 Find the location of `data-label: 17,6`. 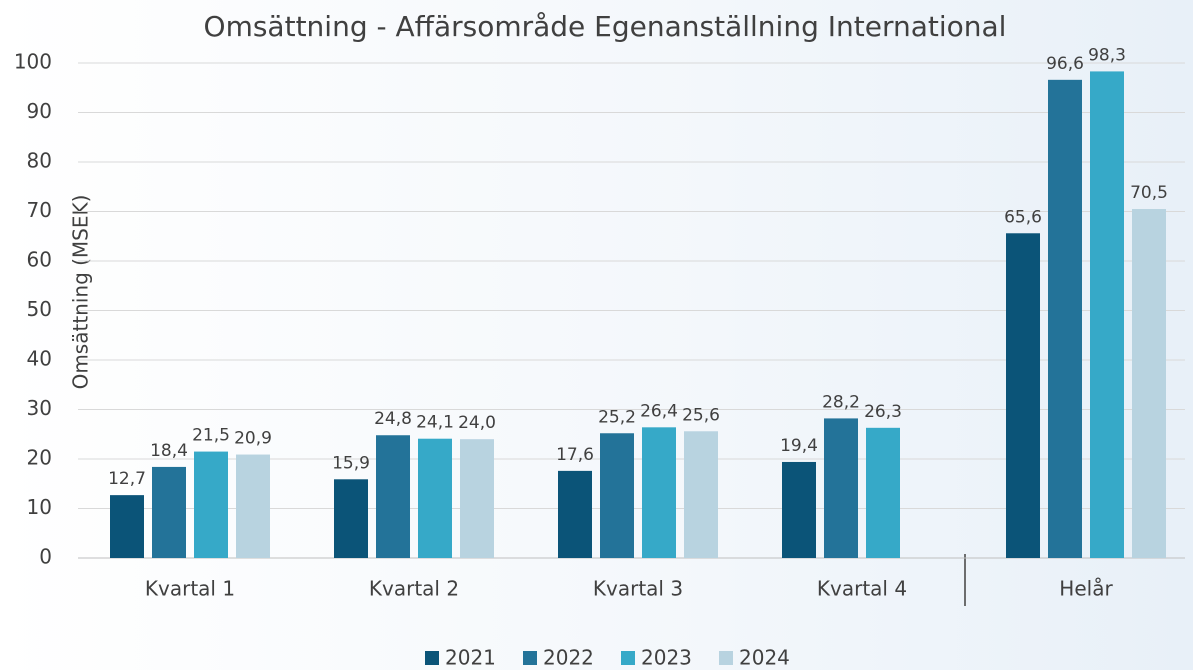

data-label: 17,6 is located at coordinates (575, 455).